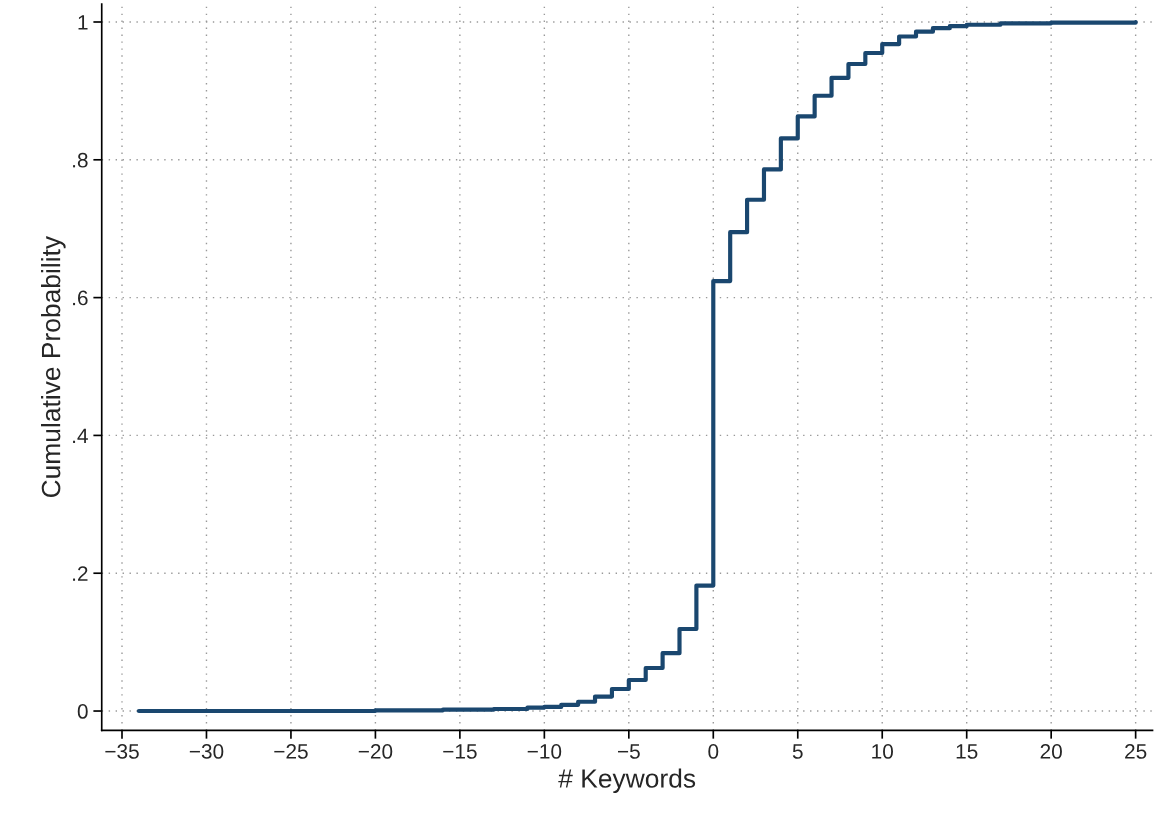 This screenshot has height=816, width=1156. Describe the element at coordinates (206, 751) in the screenshot. I see `x-tick-label: −30` at that location.